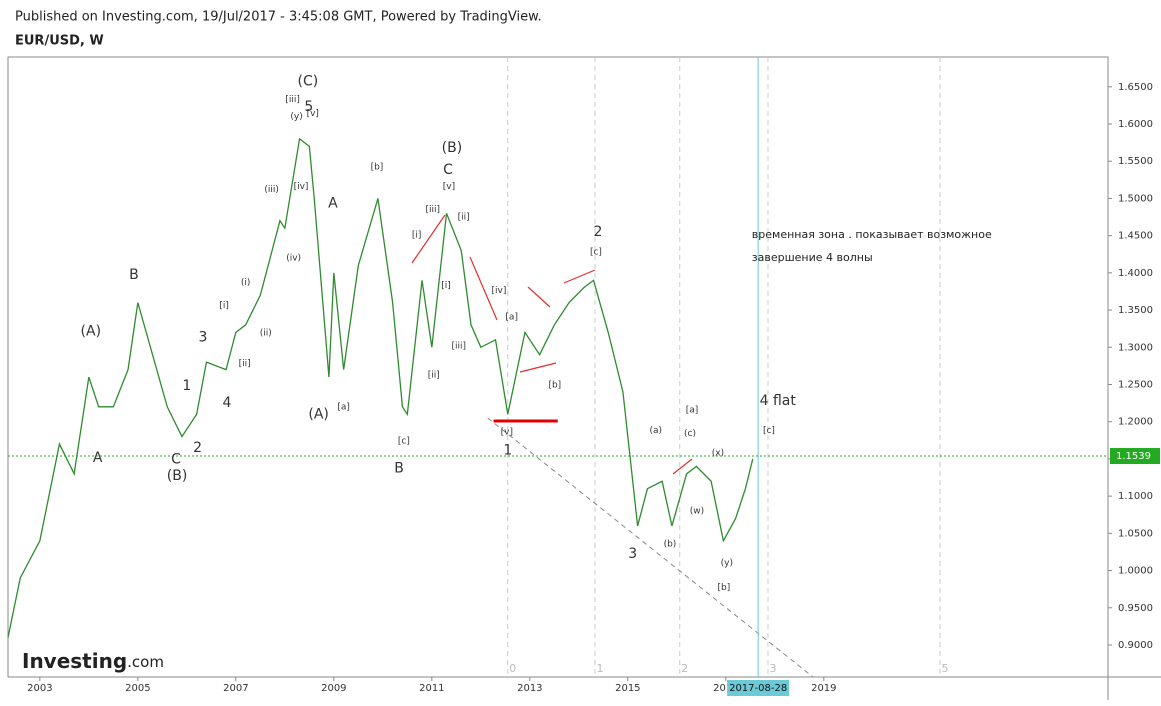  I want to click on logo-suffix: .com, so click(145, 662).